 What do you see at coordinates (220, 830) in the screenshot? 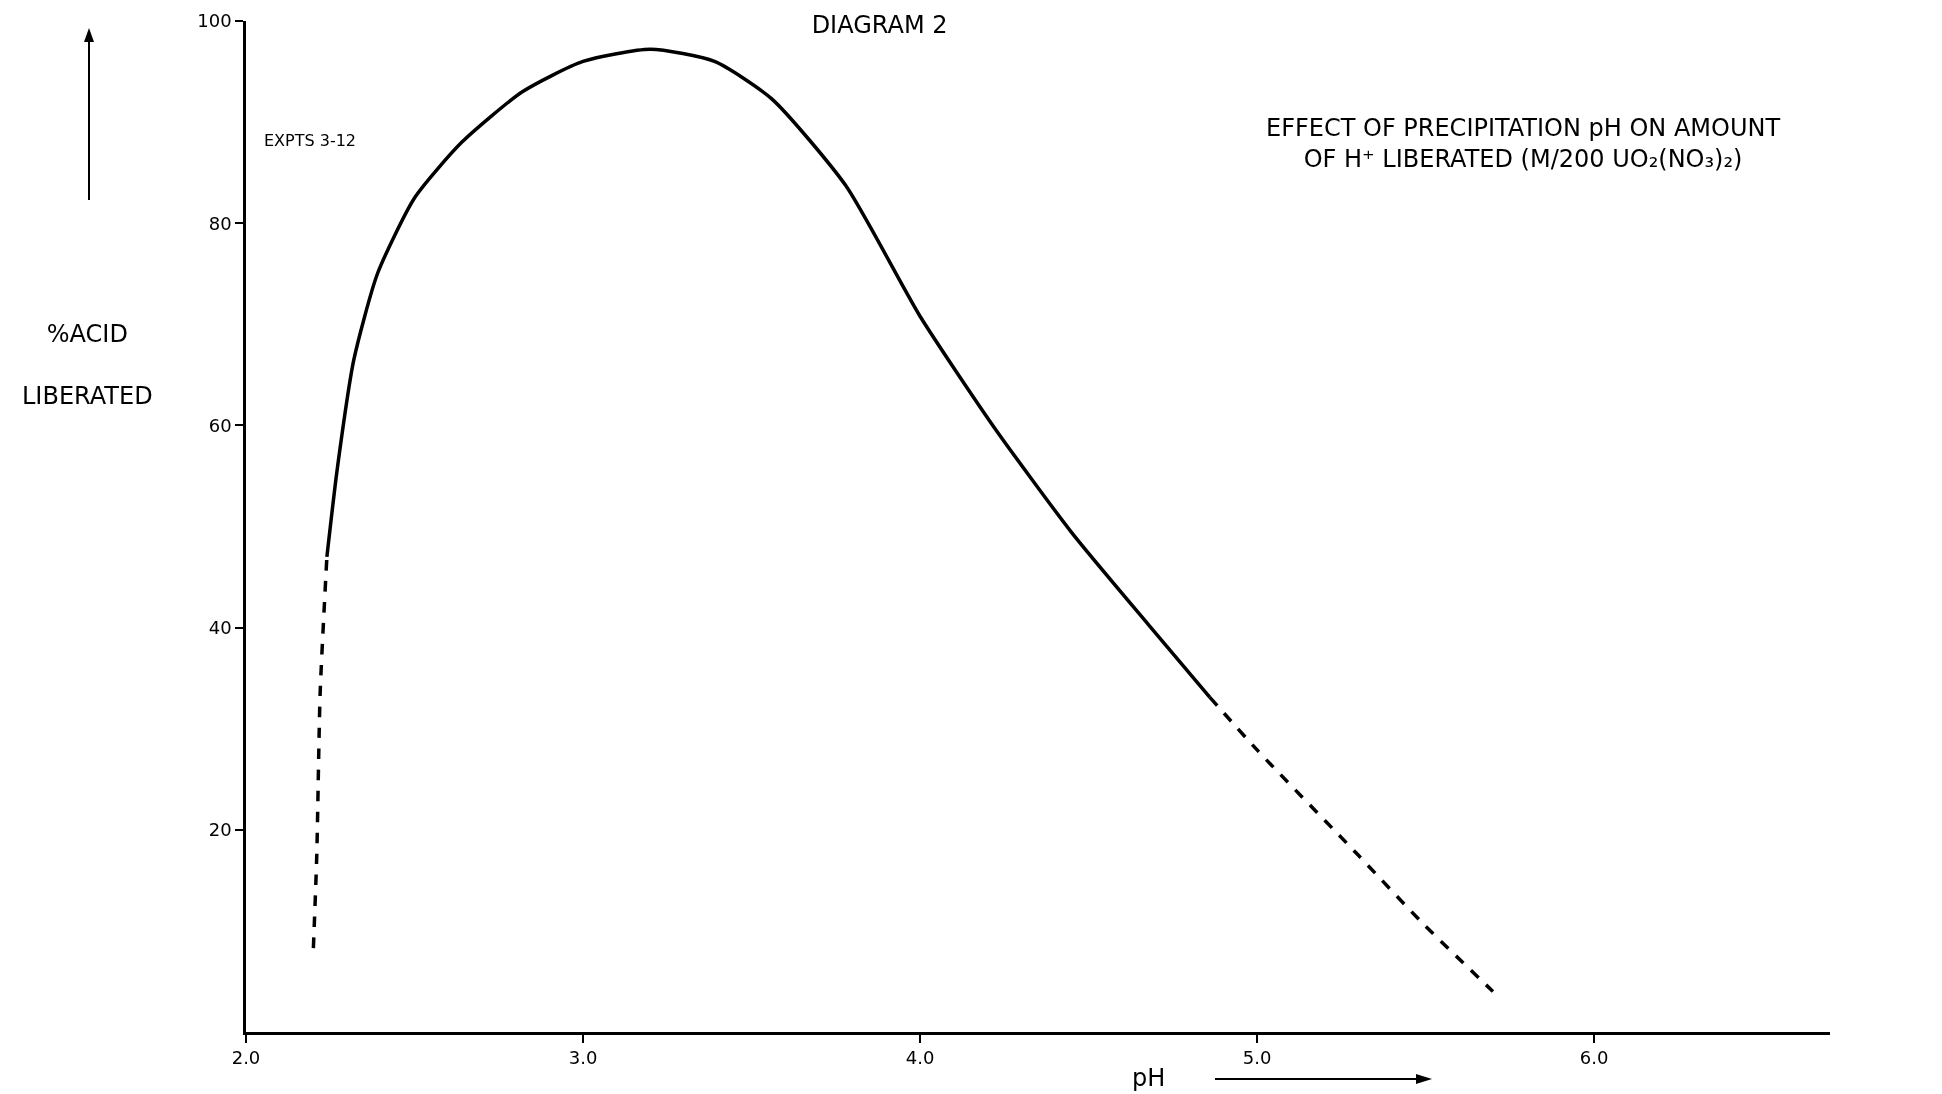
I see `y-tick-label: 20` at bounding box center [220, 830].